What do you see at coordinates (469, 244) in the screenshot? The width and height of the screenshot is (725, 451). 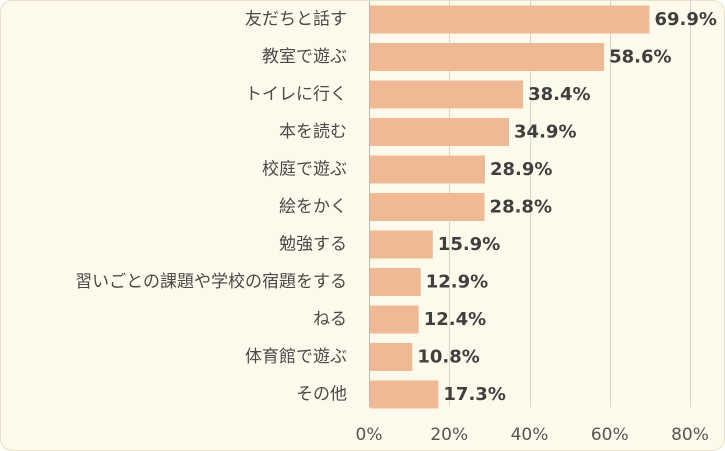 I see `value-label: 15.9%` at bounding box center [469, 244].